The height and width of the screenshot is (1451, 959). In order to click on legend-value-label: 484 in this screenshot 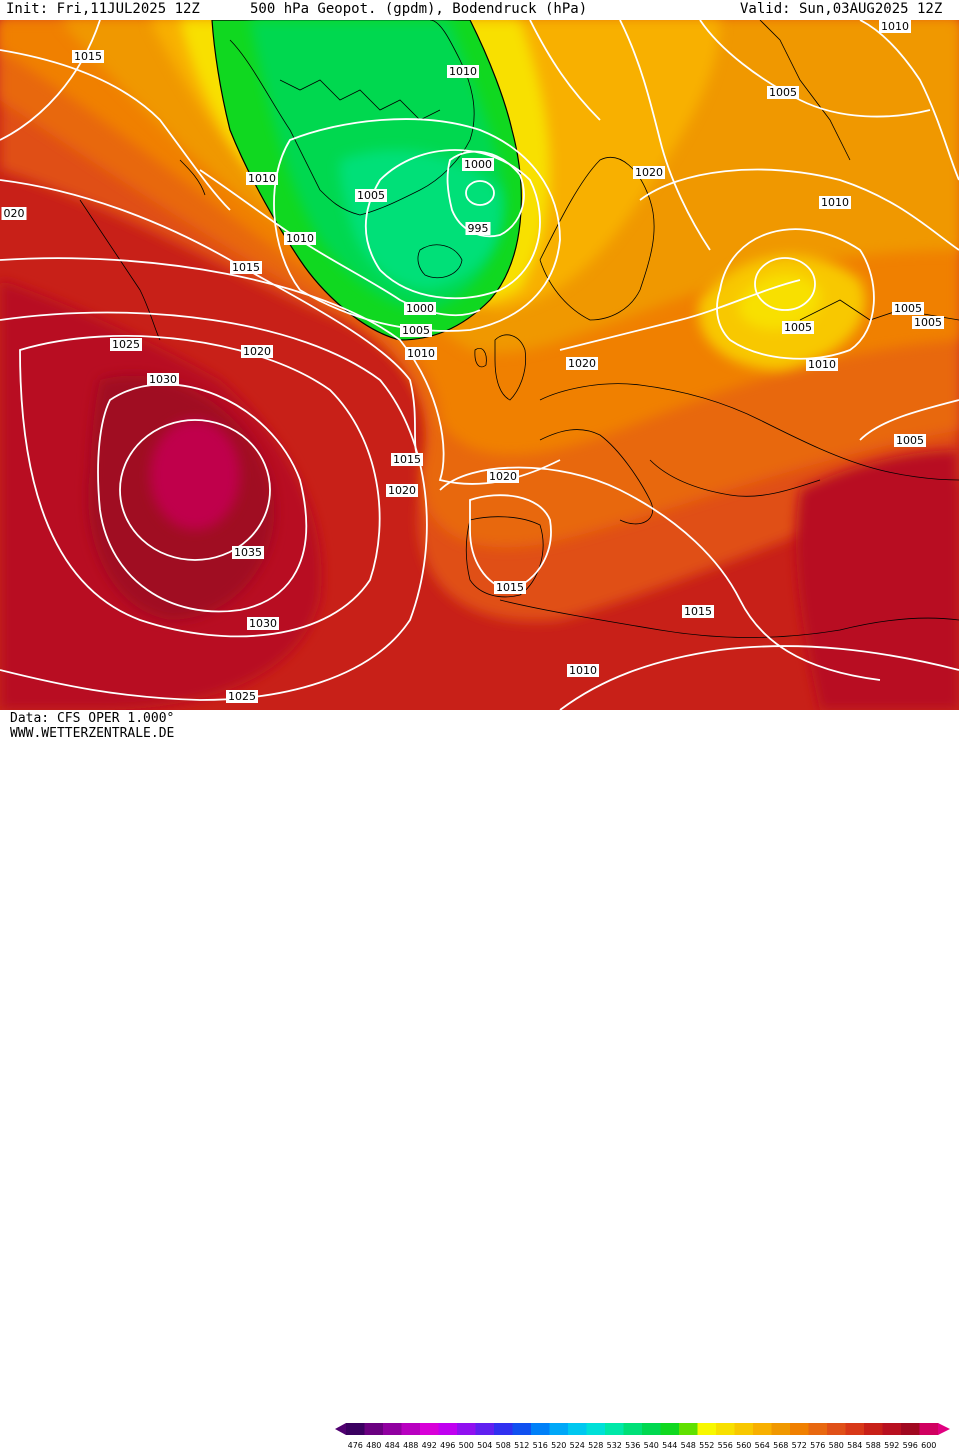, I will do `click(392, 1445)`.